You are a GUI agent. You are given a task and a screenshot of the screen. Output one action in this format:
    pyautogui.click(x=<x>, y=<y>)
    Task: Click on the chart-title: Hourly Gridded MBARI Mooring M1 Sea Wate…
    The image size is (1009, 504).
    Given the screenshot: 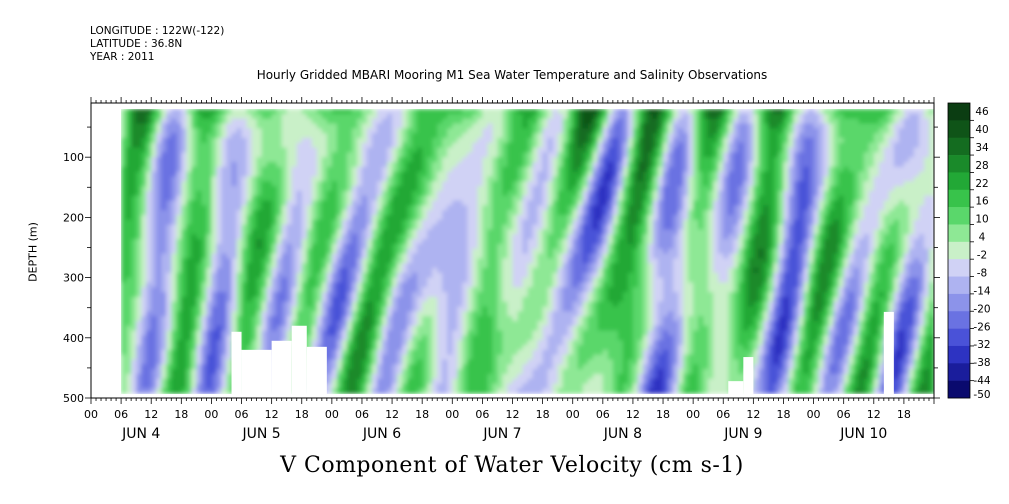 What is the action you would take?
    pyautogui.click(x=512, y=75)
    